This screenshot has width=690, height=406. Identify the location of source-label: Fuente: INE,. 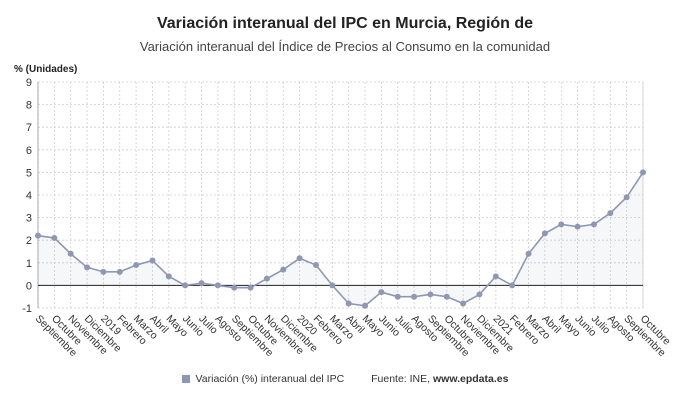
(401, 379).